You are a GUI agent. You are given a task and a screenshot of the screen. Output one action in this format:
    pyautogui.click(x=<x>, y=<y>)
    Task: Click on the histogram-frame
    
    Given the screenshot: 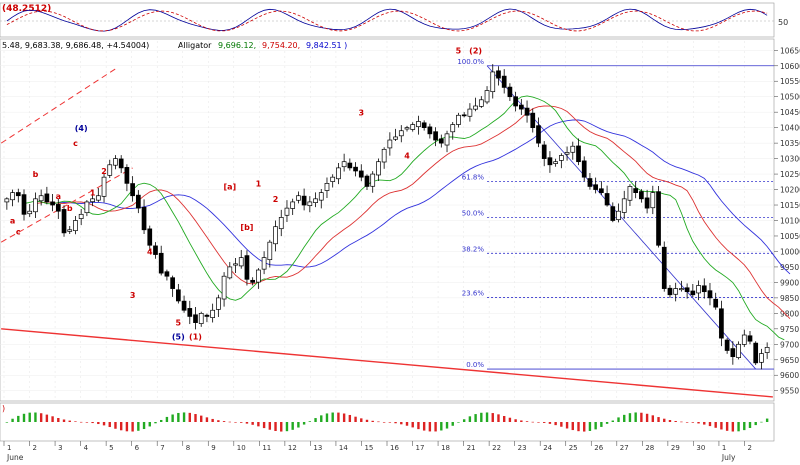 What is the action you would take?
    pyautogui.click(x=387, y=422)
    